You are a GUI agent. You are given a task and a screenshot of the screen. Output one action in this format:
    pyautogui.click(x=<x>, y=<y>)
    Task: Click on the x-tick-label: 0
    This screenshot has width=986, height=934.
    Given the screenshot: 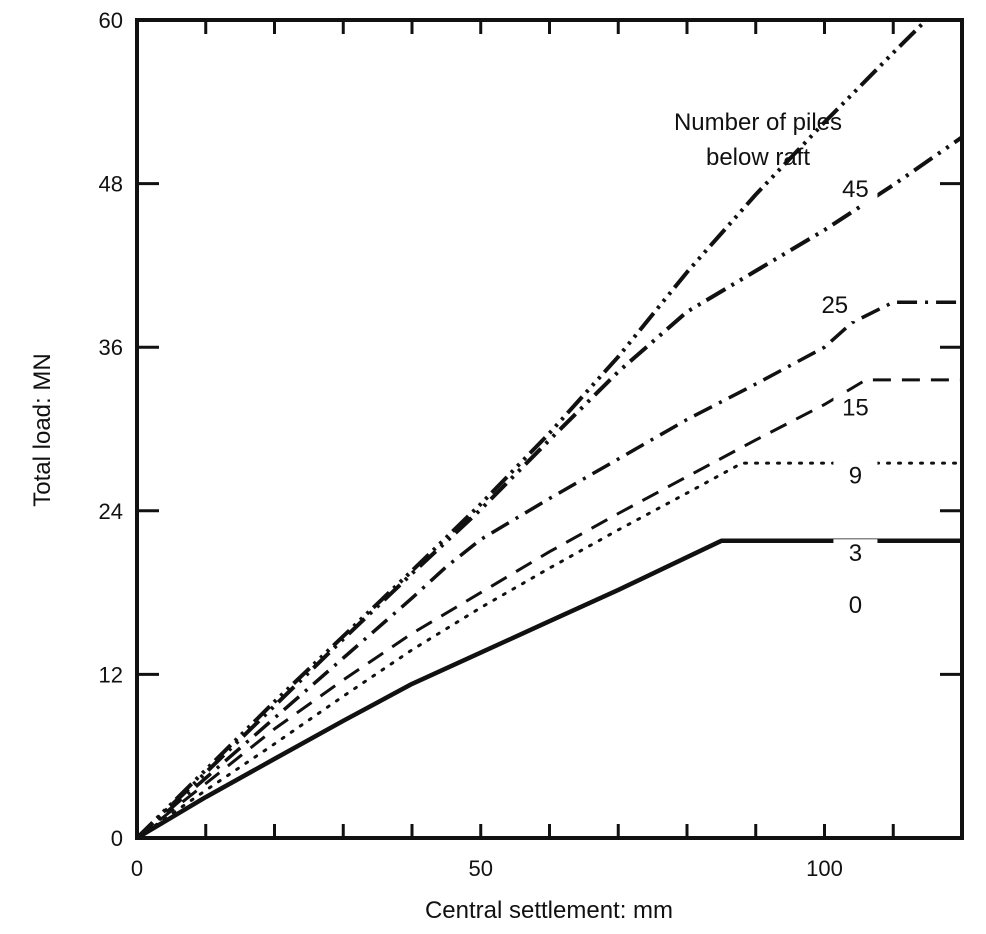 What is the action you would take?
    pyautogui.click(x=137, y=868)
    